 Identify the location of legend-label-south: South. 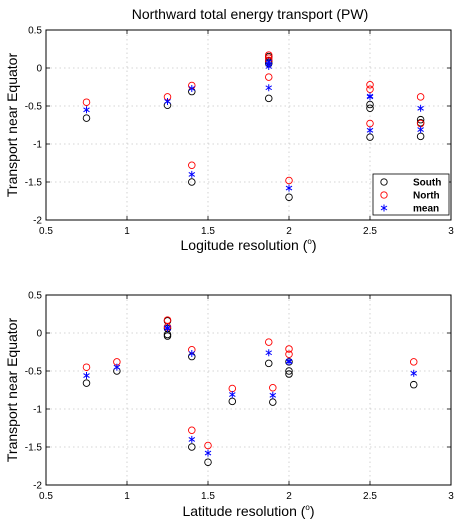
(427, 183).